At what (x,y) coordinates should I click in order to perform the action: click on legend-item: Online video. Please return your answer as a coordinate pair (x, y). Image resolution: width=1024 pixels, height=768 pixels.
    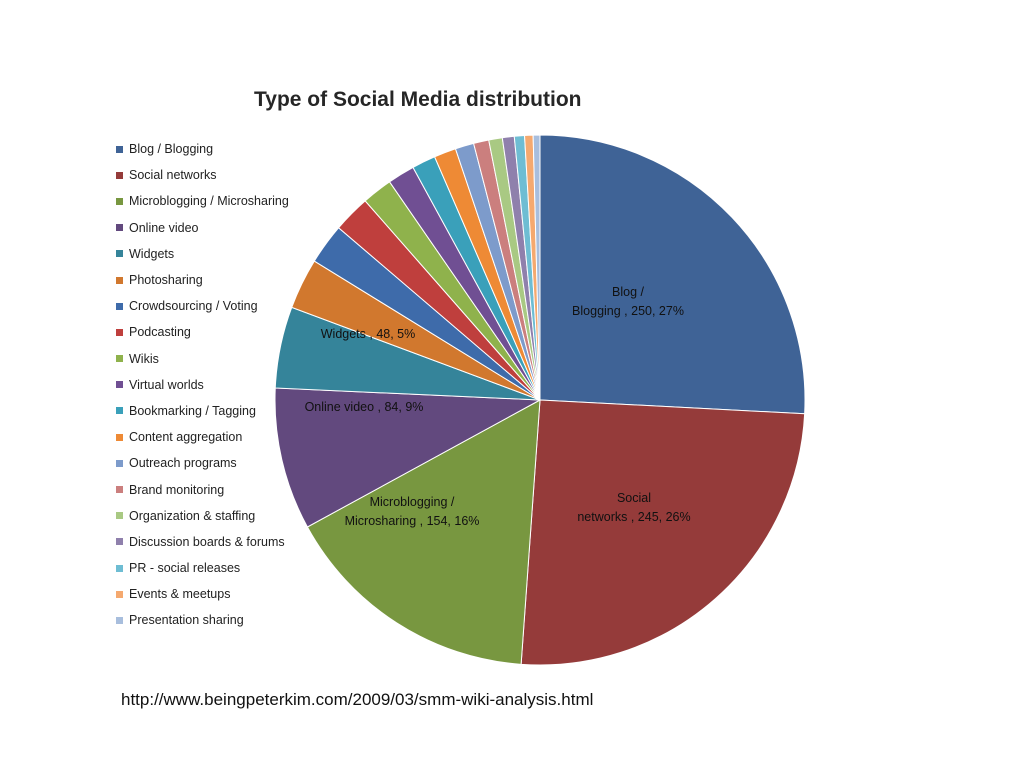
    Looking at the image, I should click on (202, 228).